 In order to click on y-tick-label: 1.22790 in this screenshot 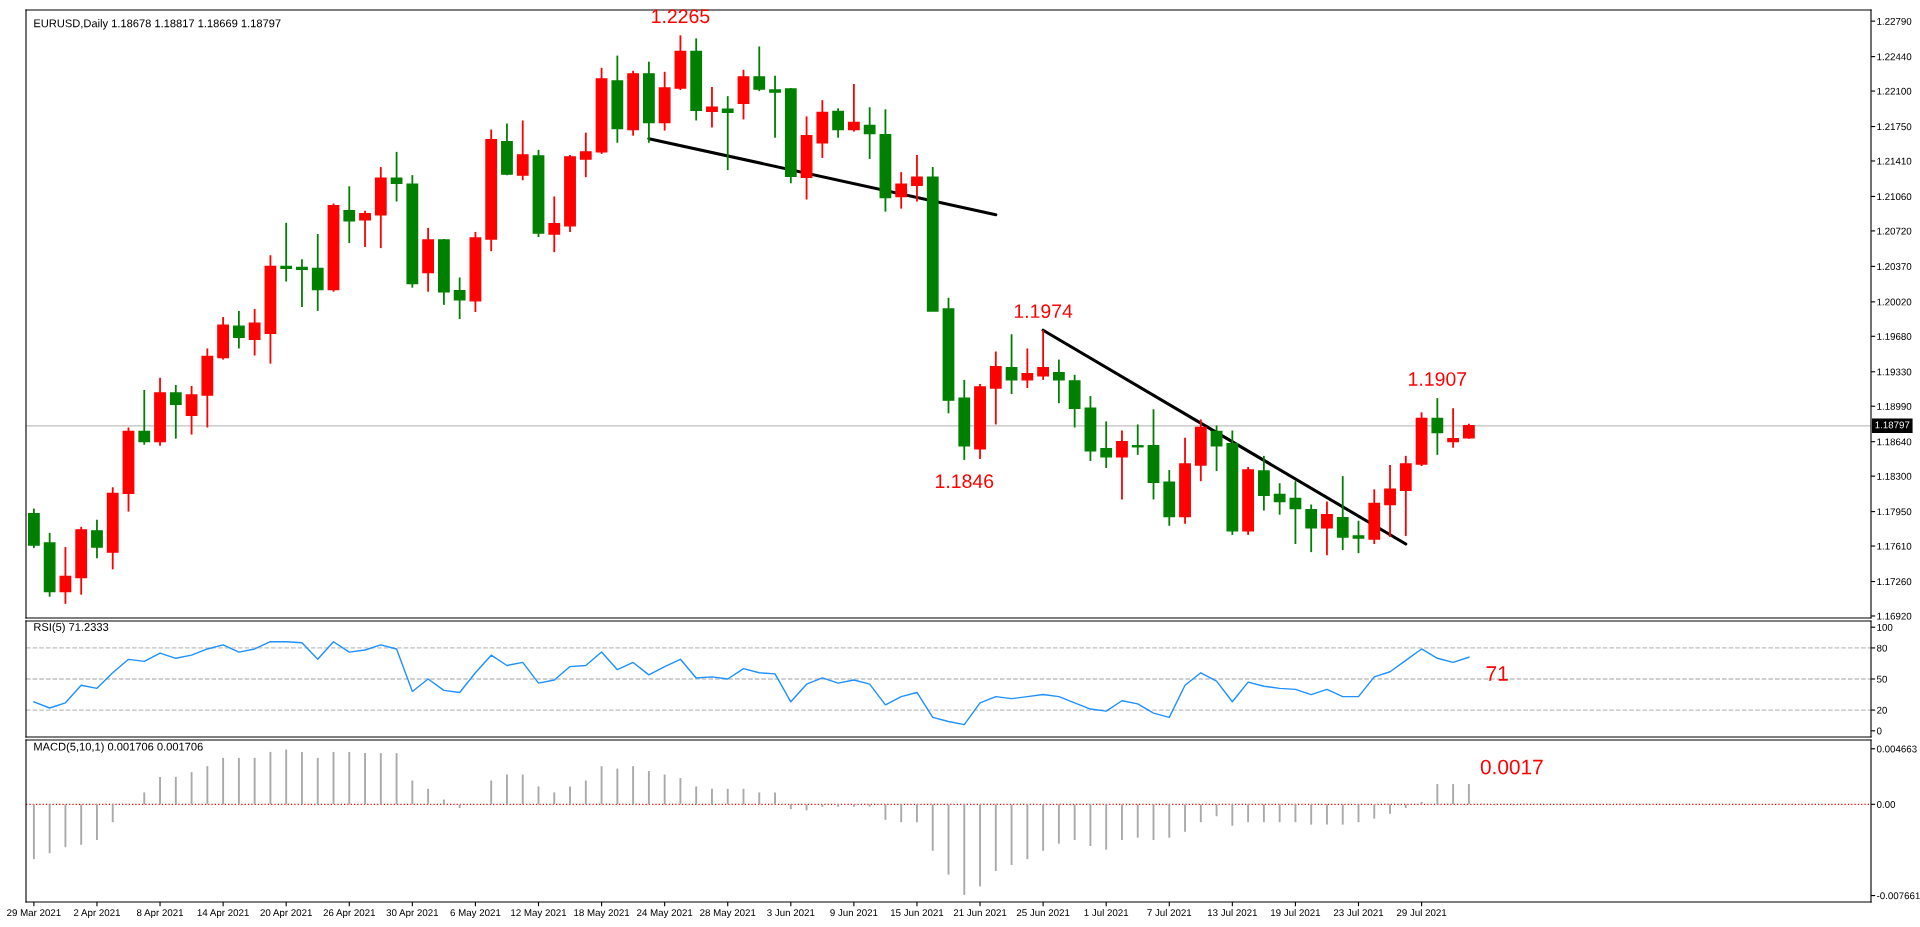, I will do `click(1894, 21)`.